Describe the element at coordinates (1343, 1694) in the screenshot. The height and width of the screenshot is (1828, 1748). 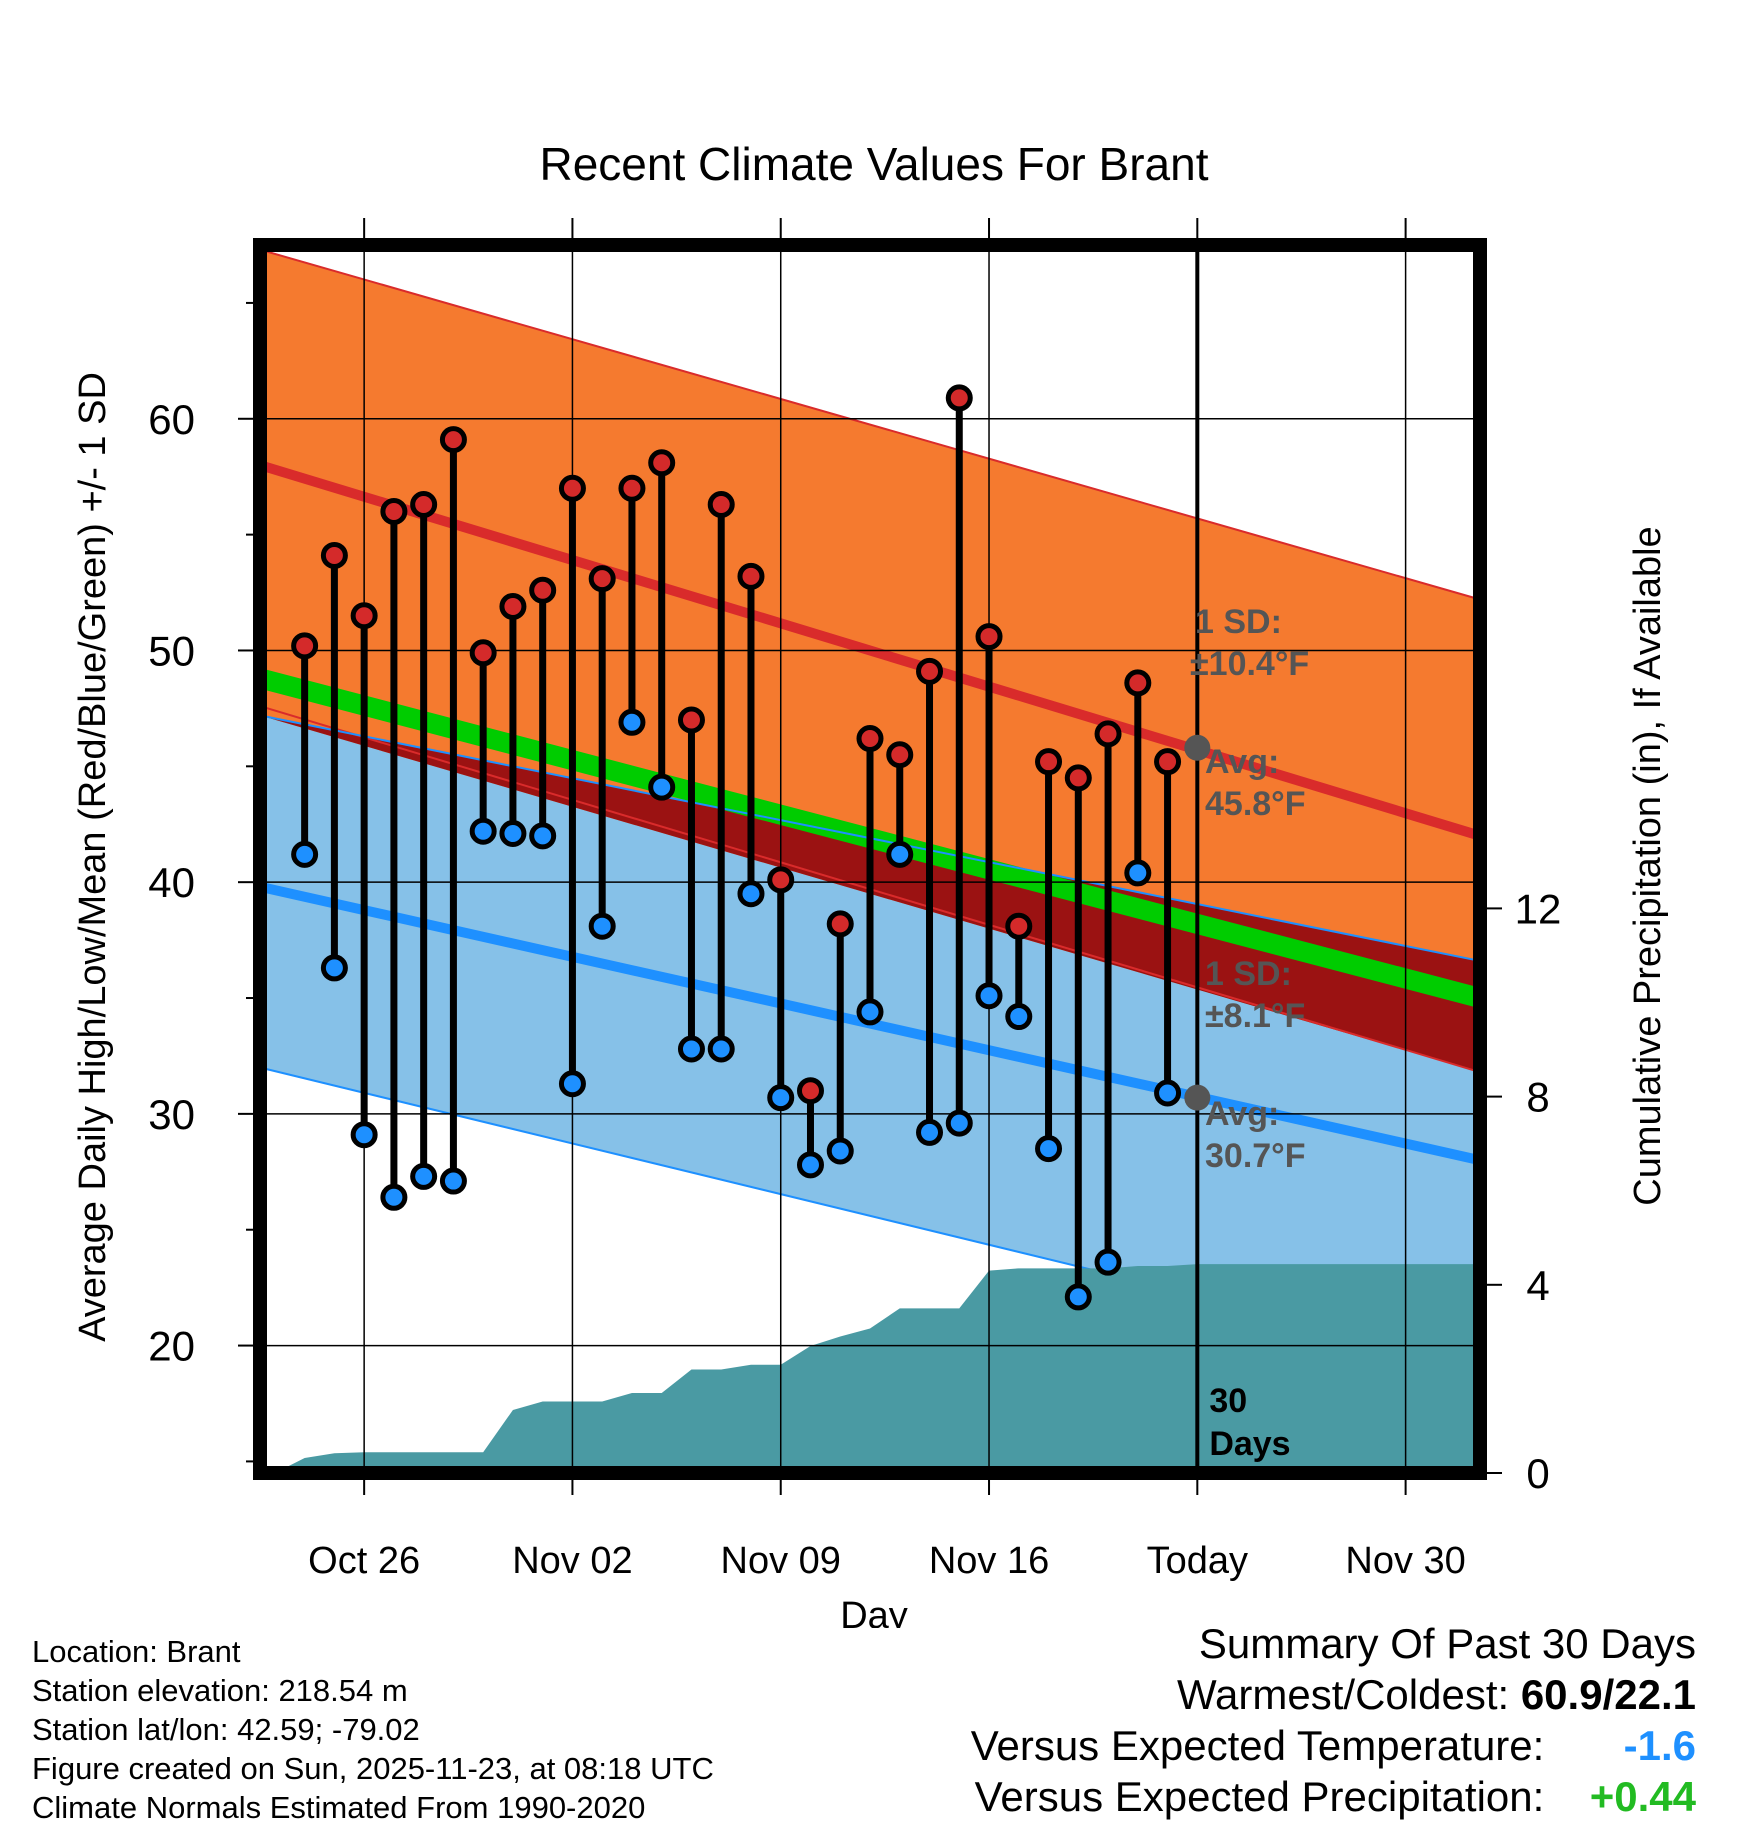
I see `warmest-coldest-label: Warmest/Coldest:` at that location.